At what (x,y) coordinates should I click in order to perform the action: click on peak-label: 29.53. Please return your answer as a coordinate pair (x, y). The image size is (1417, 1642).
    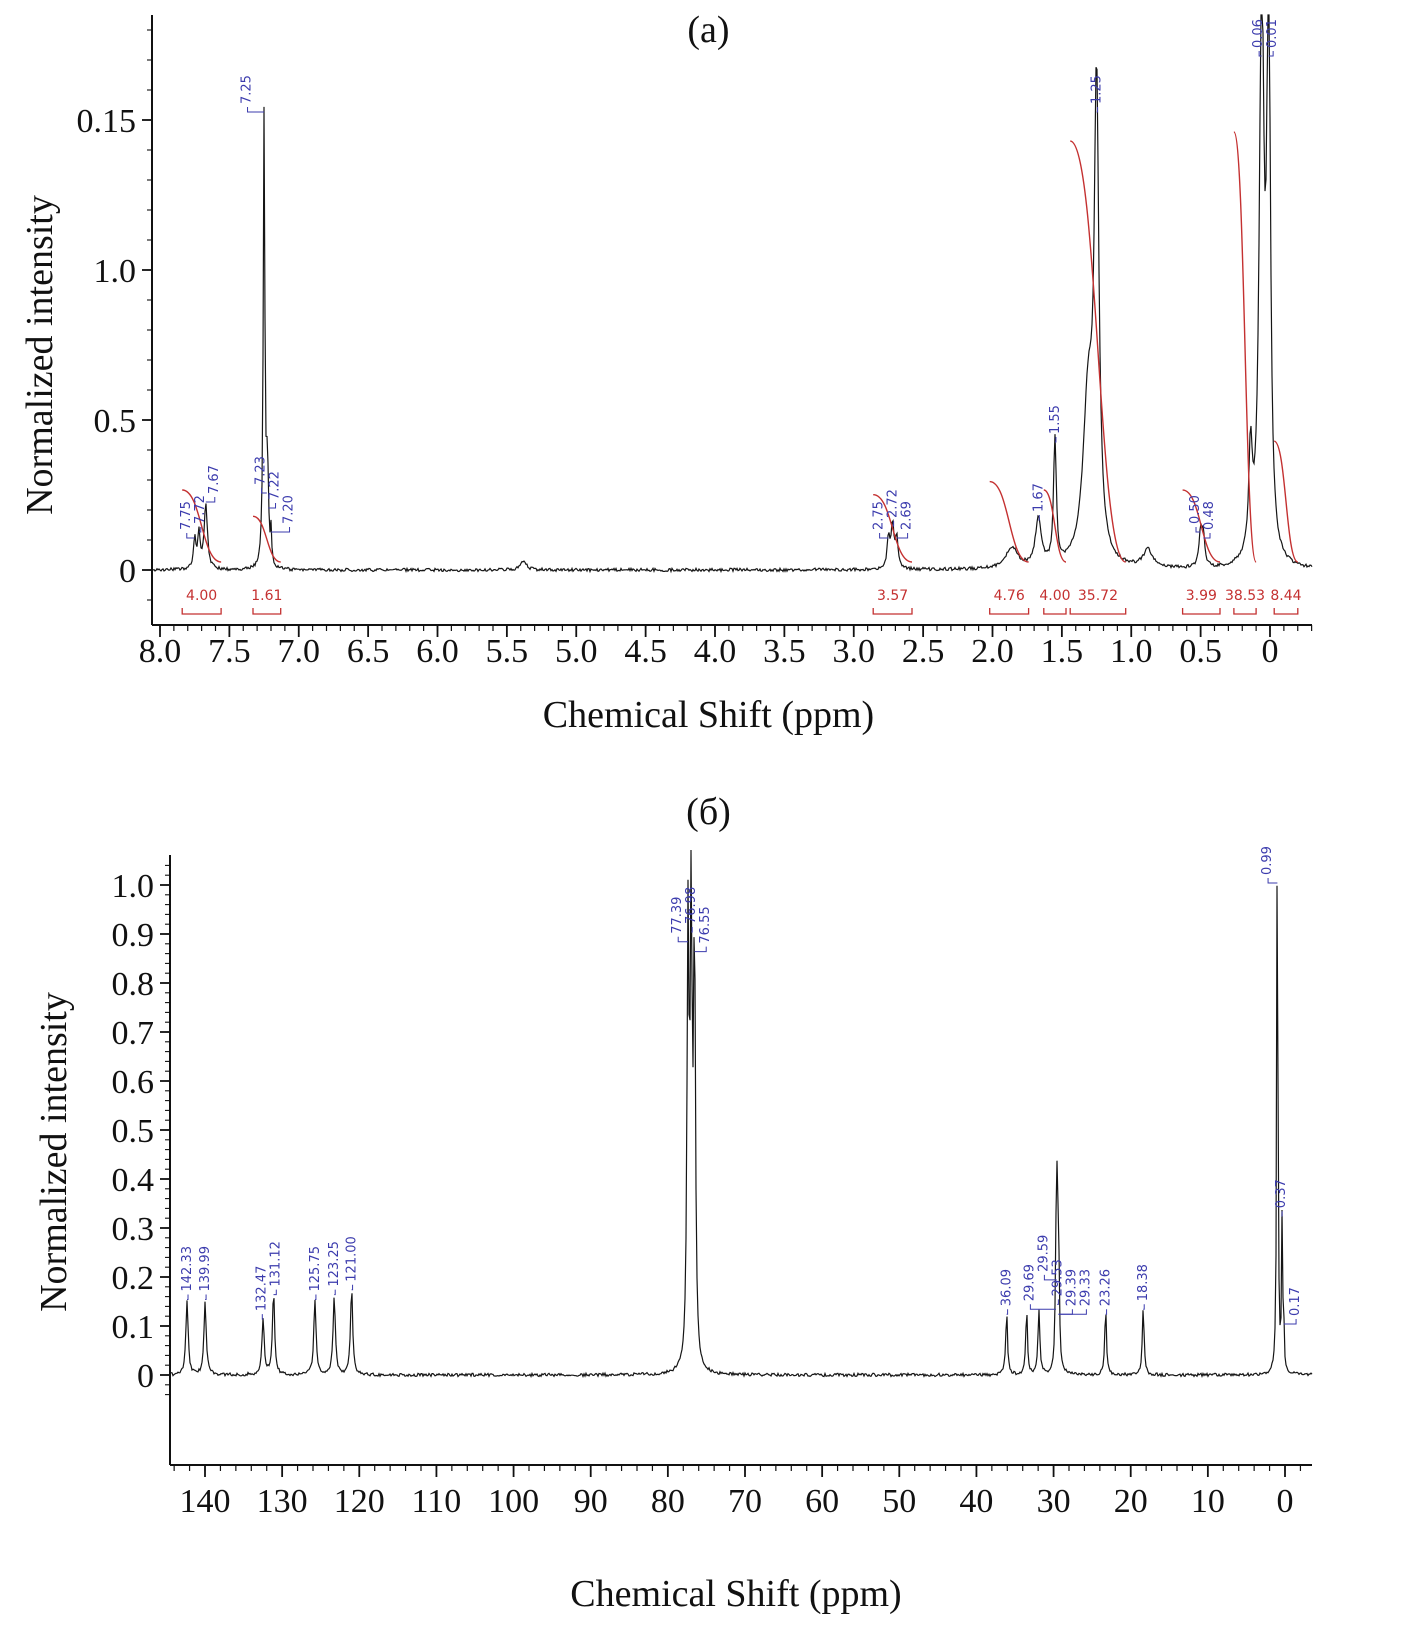
    Looking at the image, I should click on (1057, 1277).